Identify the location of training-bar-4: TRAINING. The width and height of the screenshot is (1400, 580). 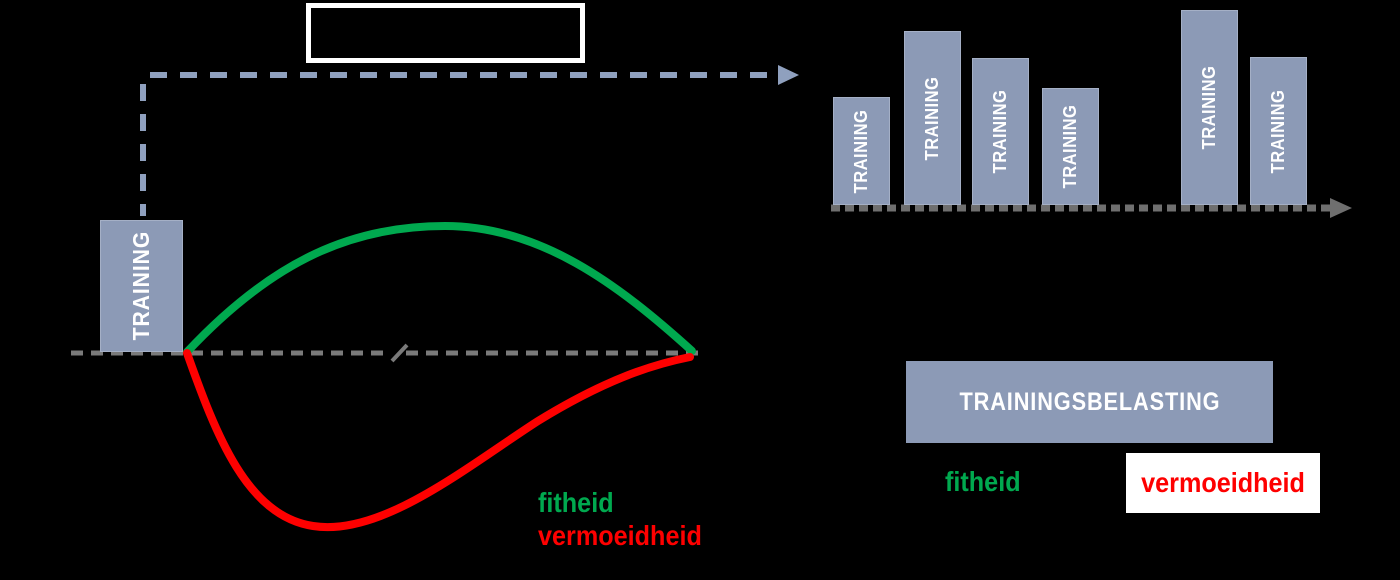
(1070, 146).